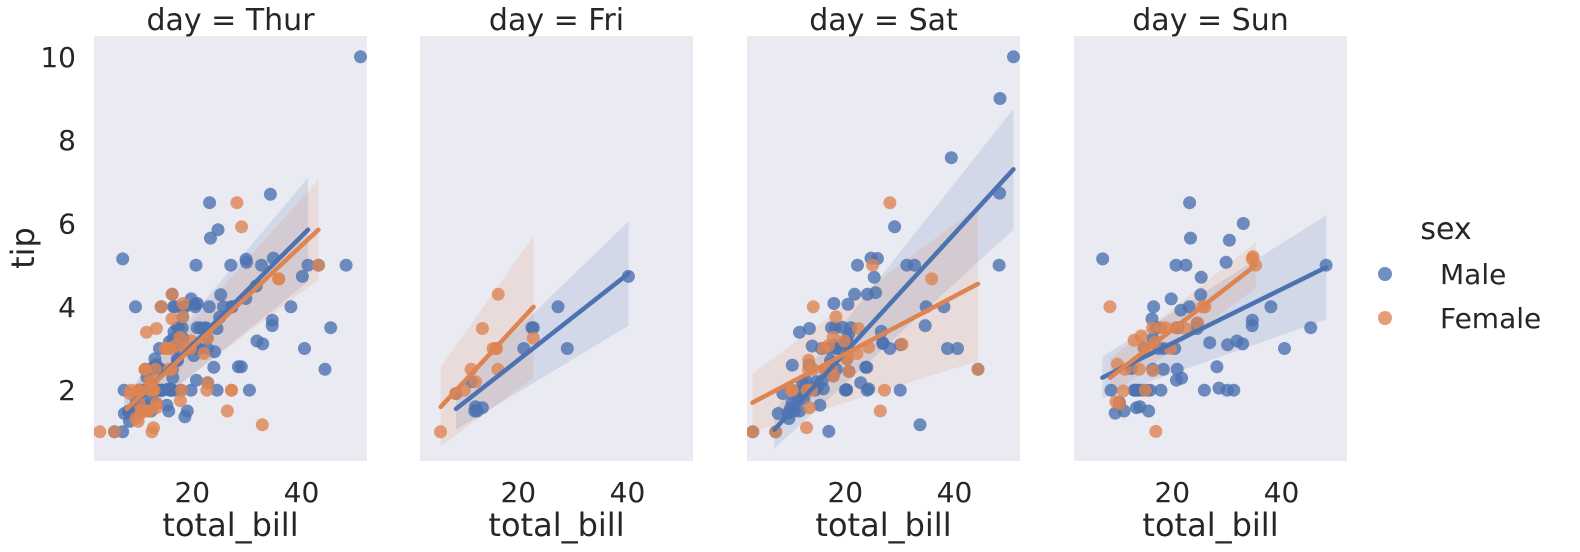 The height and width of the screenshot is (552, 1580). Describe the element at coordinates (1385, 274) in the screenshot. I see `legend-marker-male` at that location.